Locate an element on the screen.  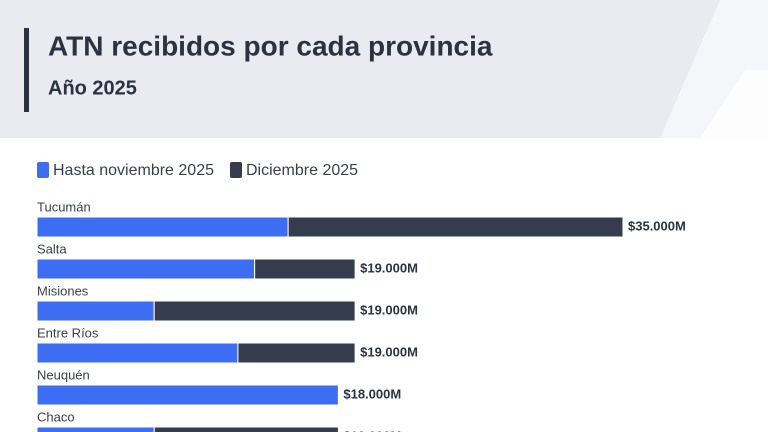
logo-shape is located at coordinates (734, 104).